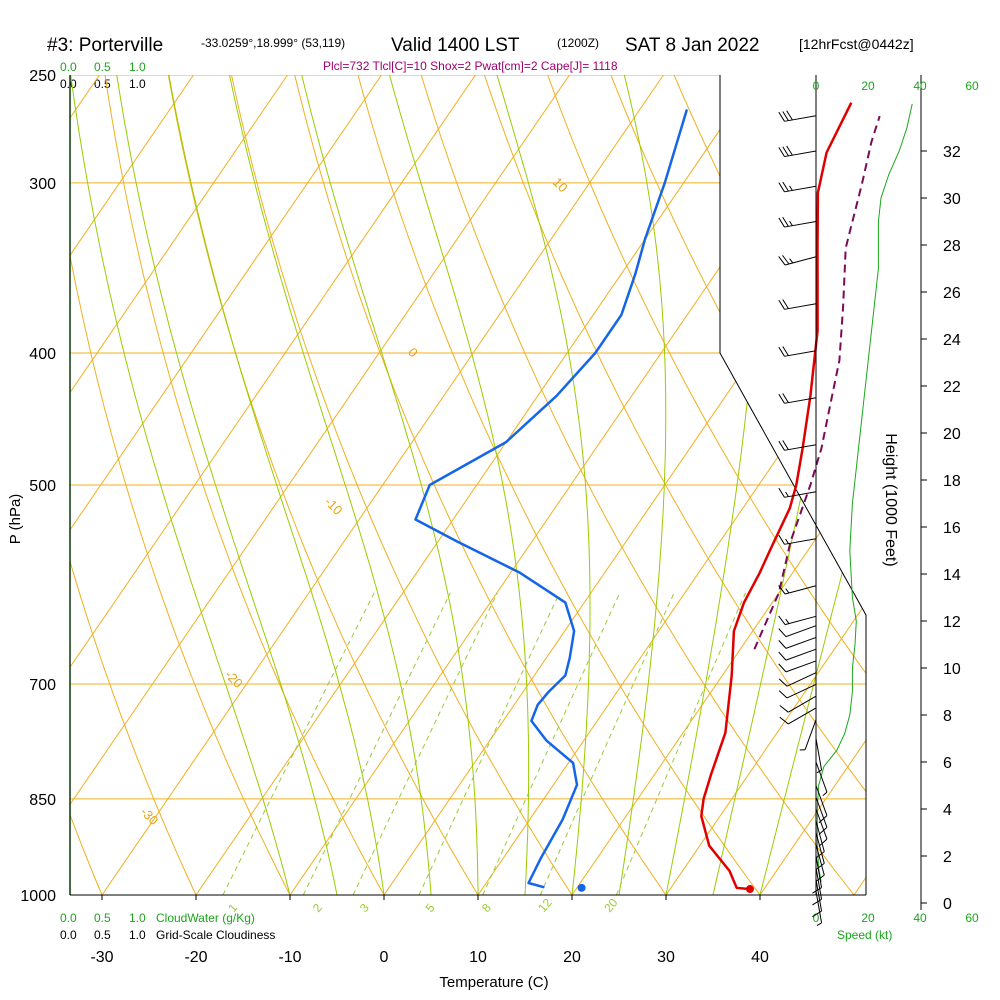  What do you see at coordinates (15, 519) in the screenshot?
I see `y-axis-title: P (hPa)` at bounding box center [15, 519].